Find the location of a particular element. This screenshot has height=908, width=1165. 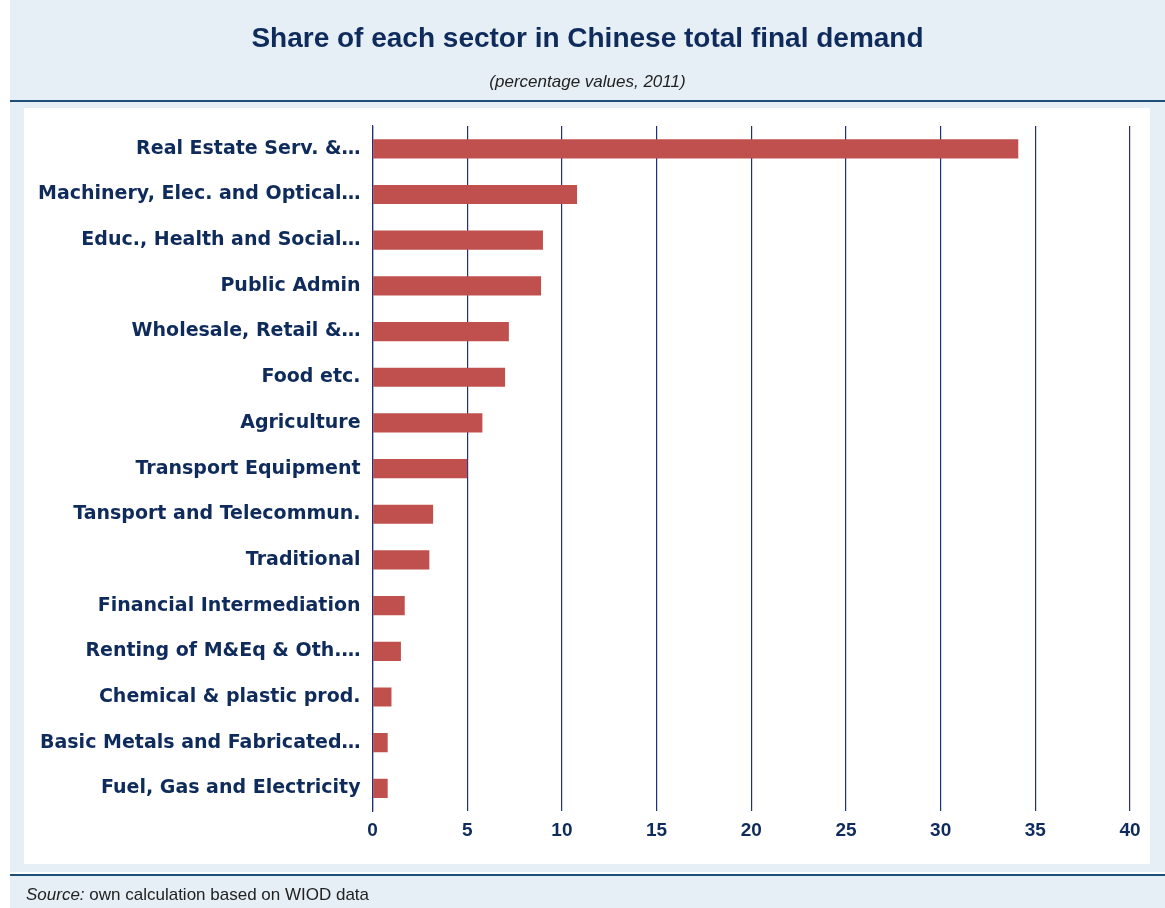

x-tick-label: 0 is located at coordinates (372, 829).